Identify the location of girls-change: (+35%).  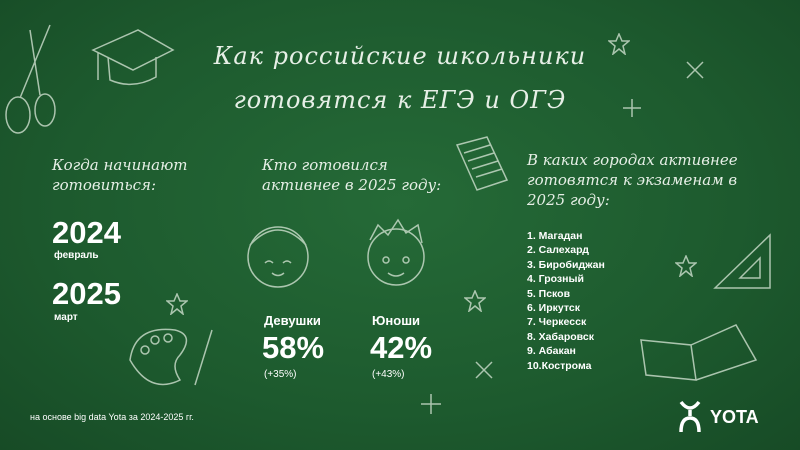
(280, 374).